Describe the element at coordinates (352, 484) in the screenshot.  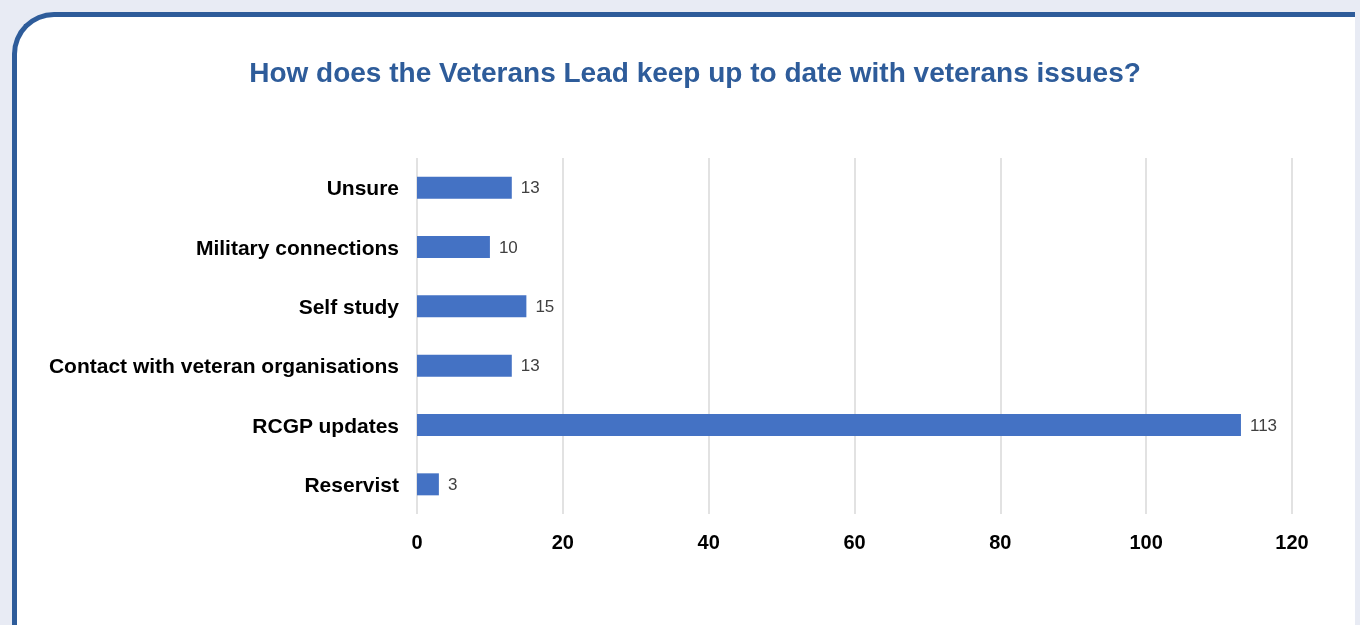
I see `y-tick-label: Reservist` at that location.